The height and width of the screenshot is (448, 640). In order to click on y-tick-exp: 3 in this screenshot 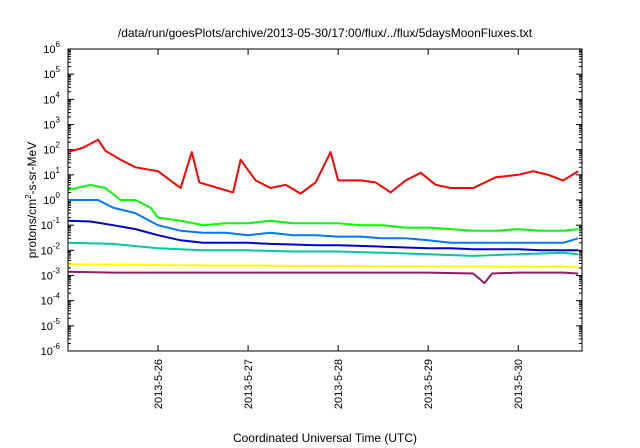, I will do `click(58, 120)`.